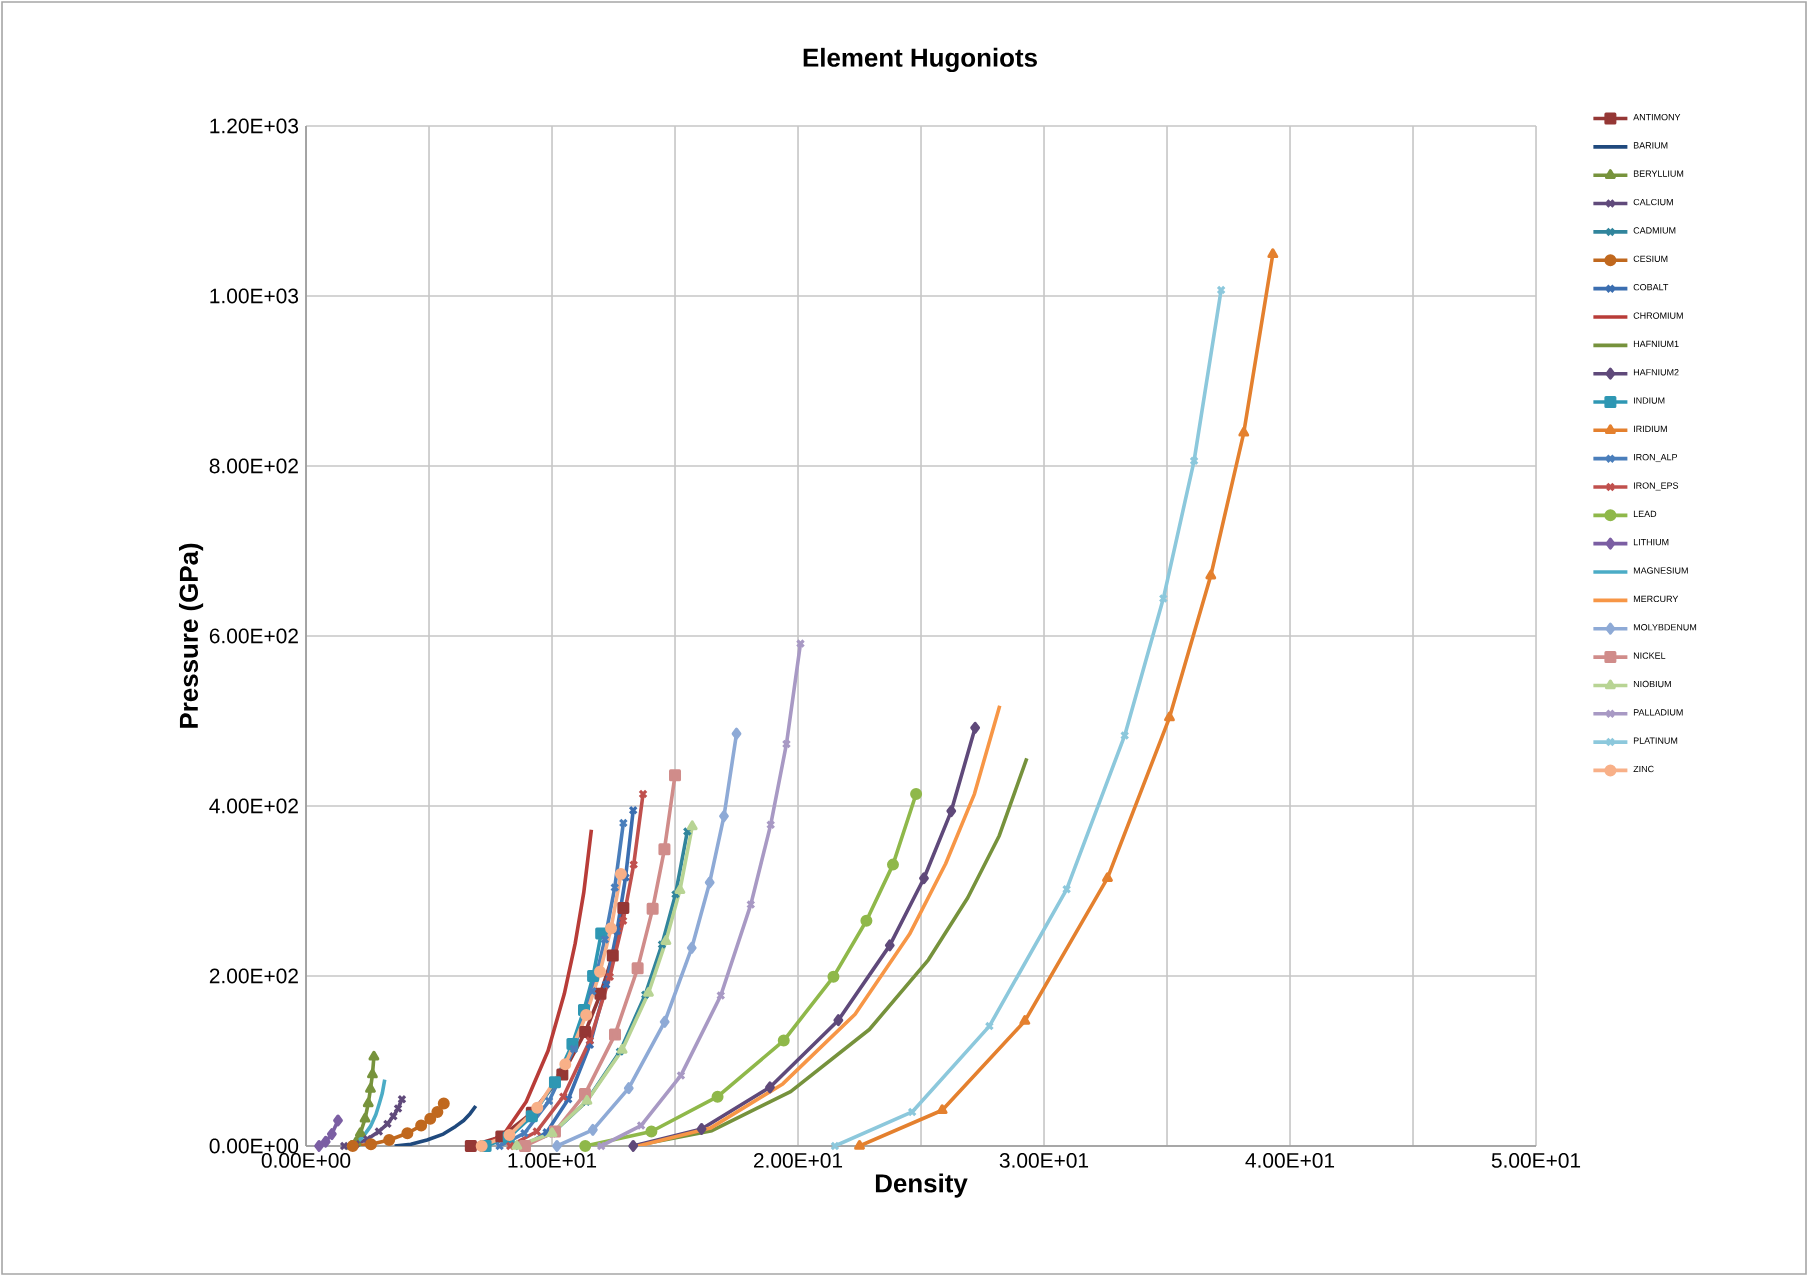 The image size is (1808, 1276). What do you see at coordinates (253, 976) in the screenshot?
I see `y-tick-label: 2.00E+02` at bounding box center [253, 976].